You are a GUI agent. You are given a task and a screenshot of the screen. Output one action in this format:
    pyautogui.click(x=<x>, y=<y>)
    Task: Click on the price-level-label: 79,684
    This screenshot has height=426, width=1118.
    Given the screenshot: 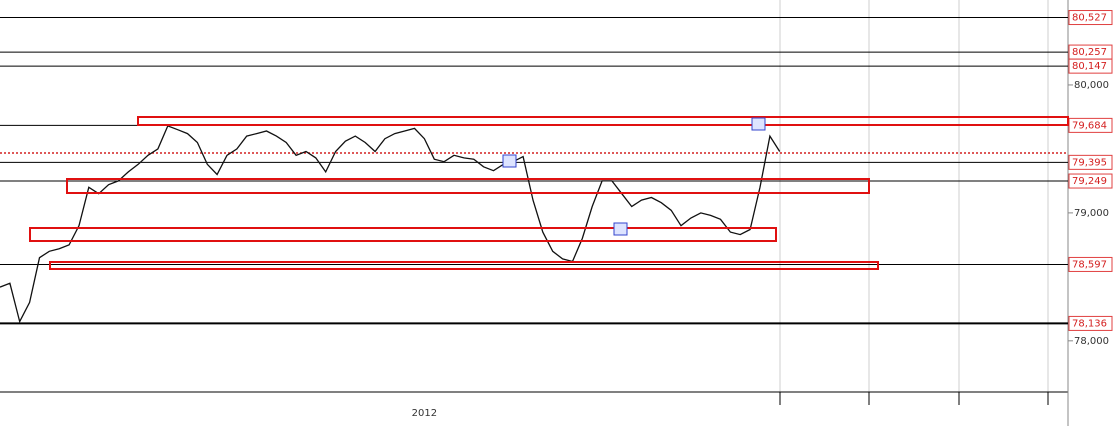 What is the action you would take?
    pyautogui.click(x=1089, y=125)
    